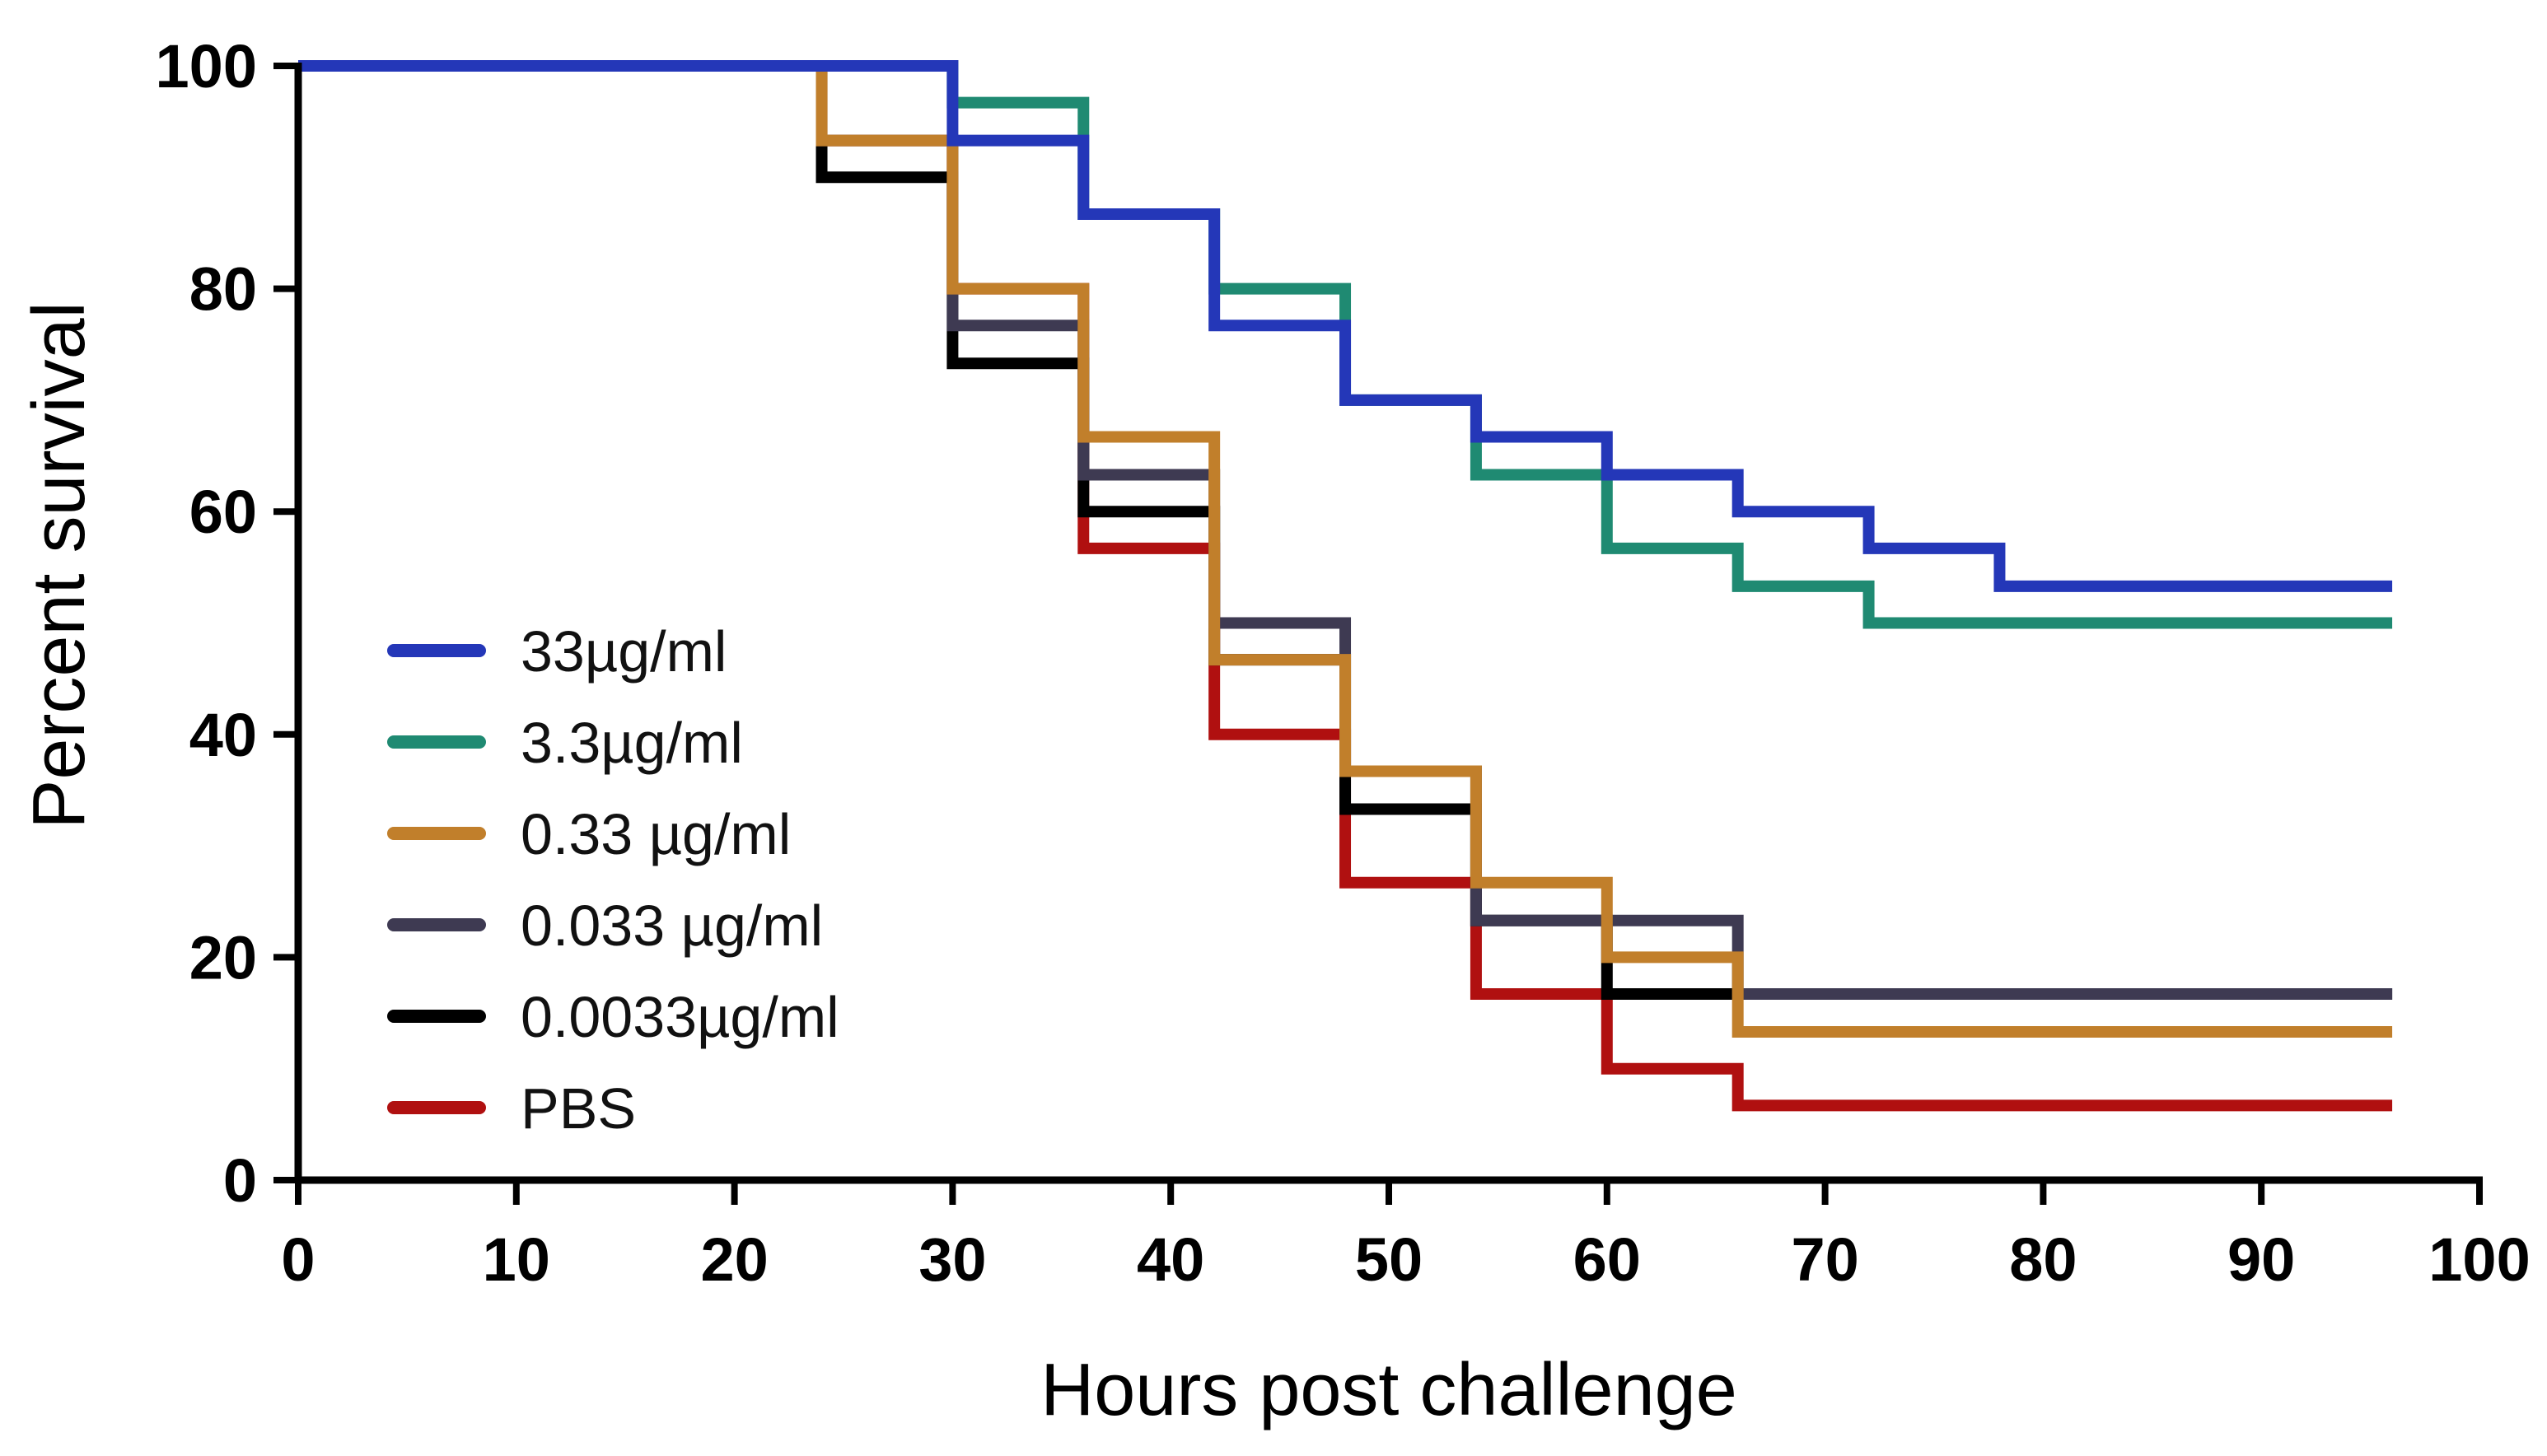 The image size is (2547, 1456). Describe the element at coordinates (298, 1259) in the screenshot. I see `x-tick-label: 0` at that location.